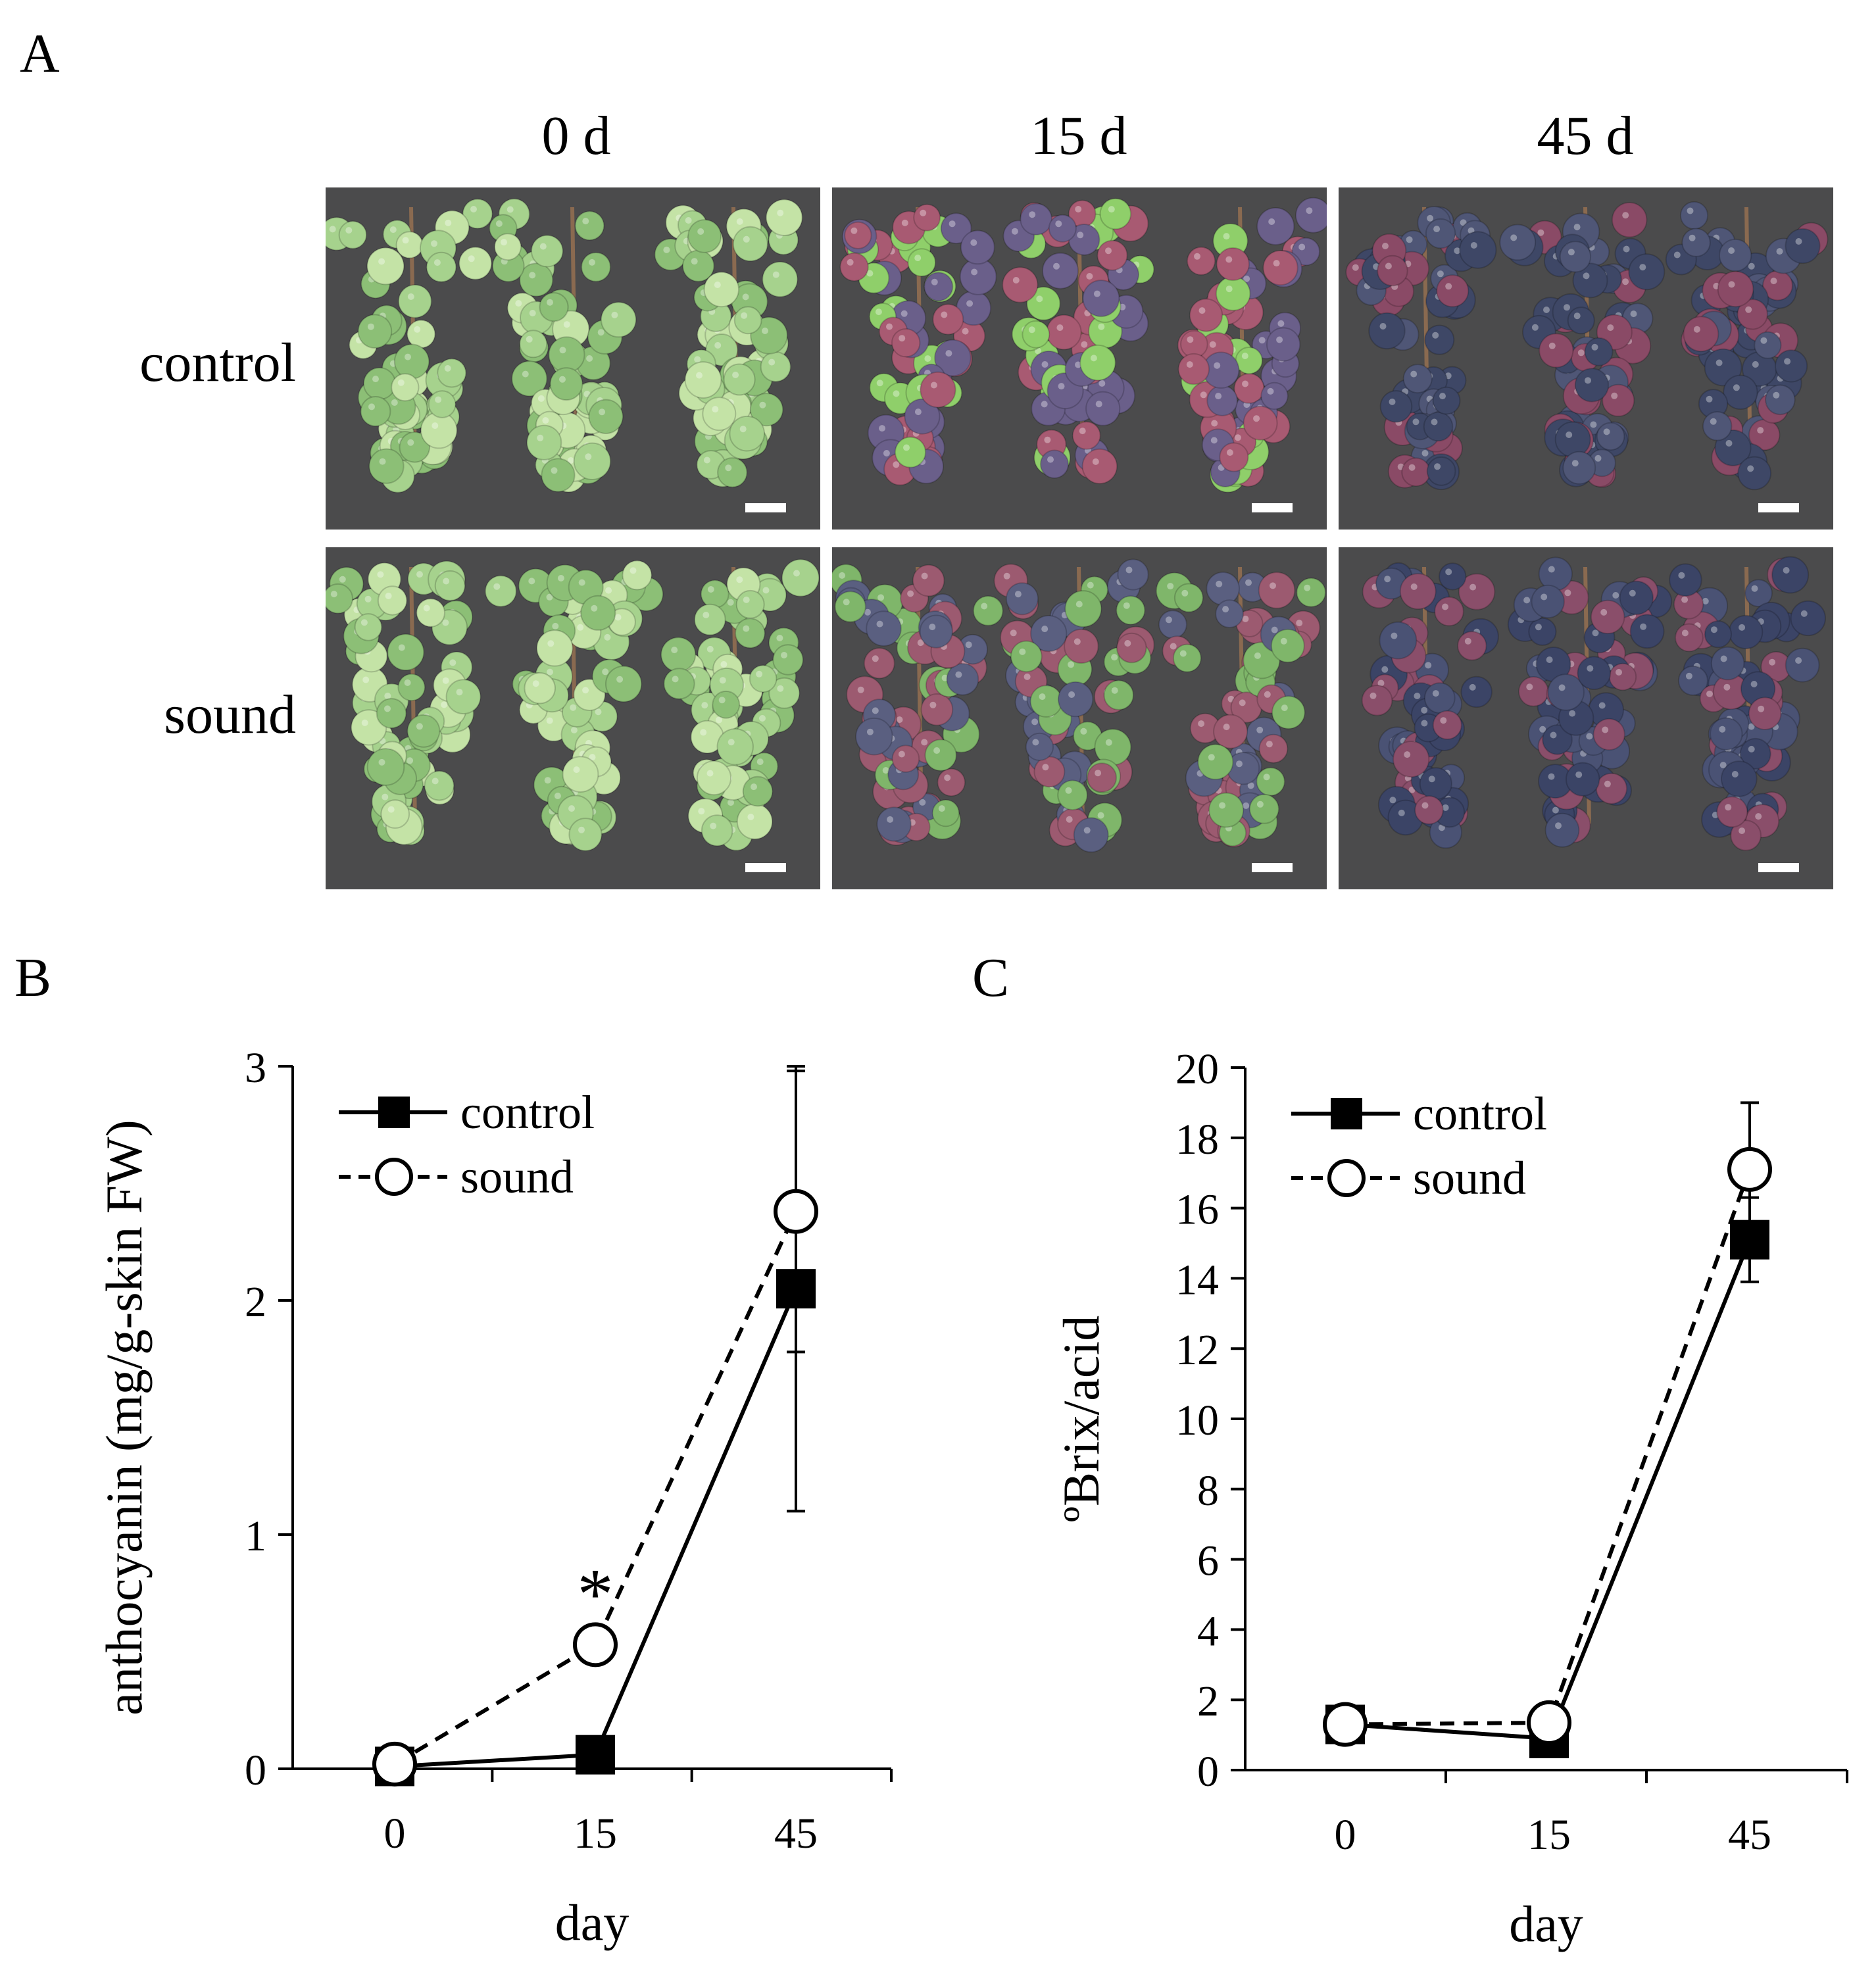  Describe the element at coordinates (1081, 1419) in the screenshot. I see `y-axis-label: ºBrix/acid` at that location.